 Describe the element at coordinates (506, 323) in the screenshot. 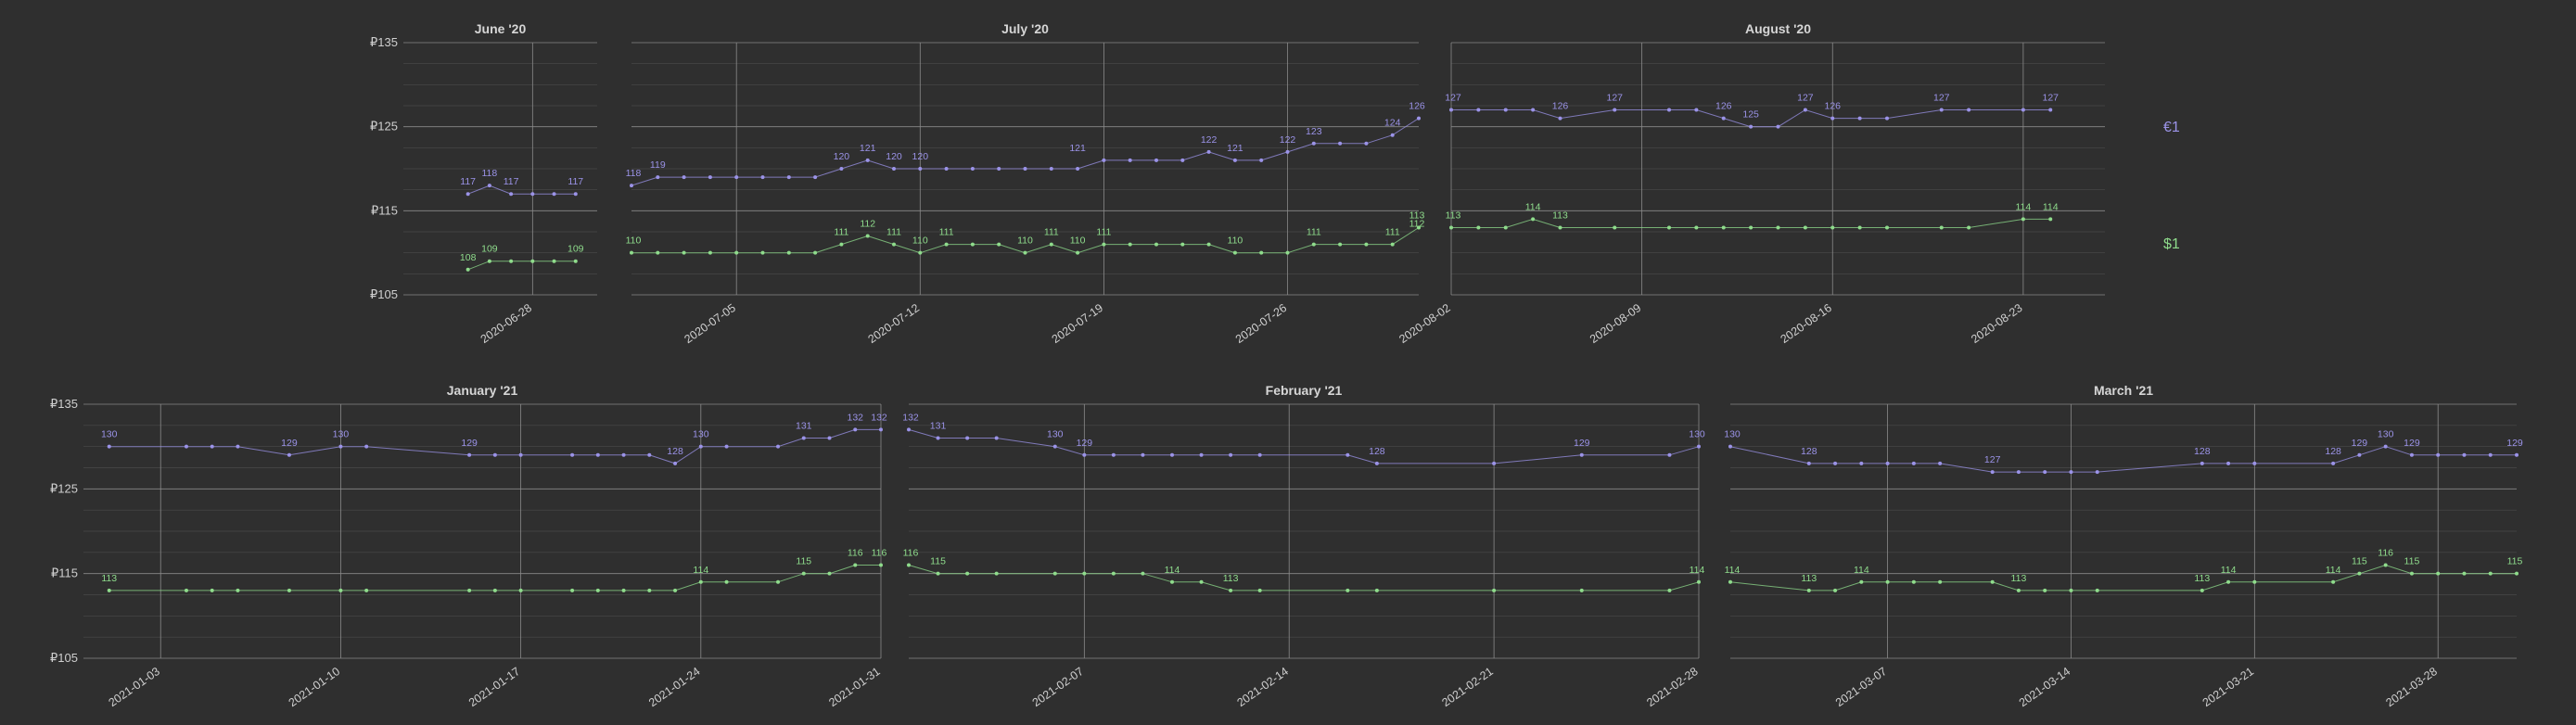

I see `x-tick-label: 2020-06-28` at that location.